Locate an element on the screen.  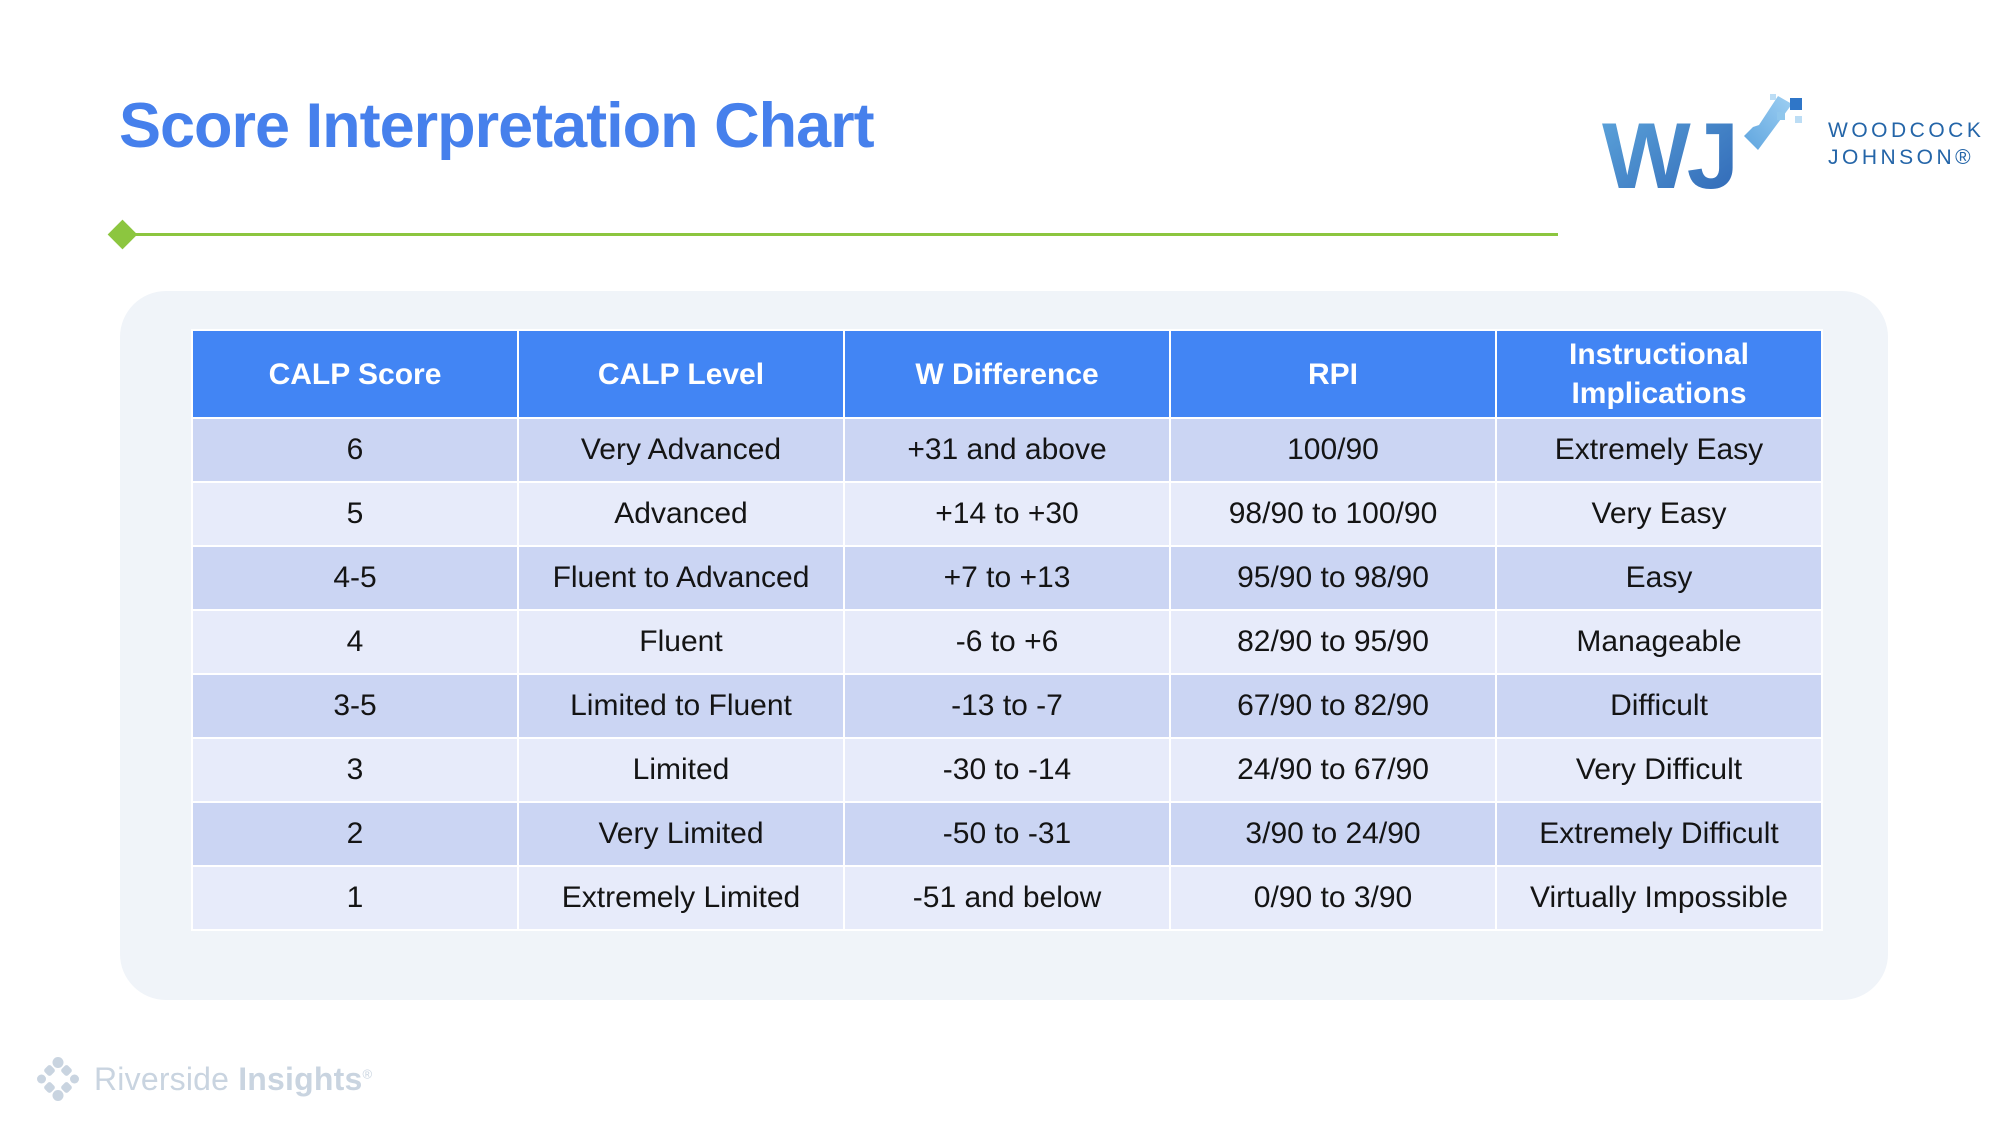
table-cell: -50 to -31 is located at coordinates (1007, 834).